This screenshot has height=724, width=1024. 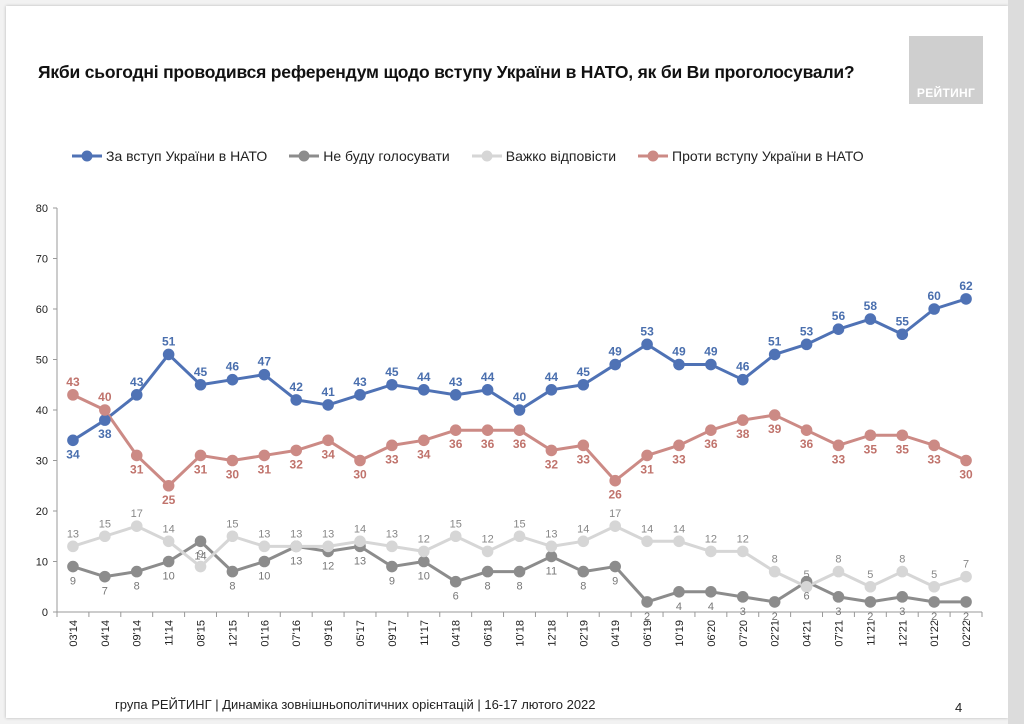 I want to click on x-tick-label: 12'21, so click(x=903, y=633).